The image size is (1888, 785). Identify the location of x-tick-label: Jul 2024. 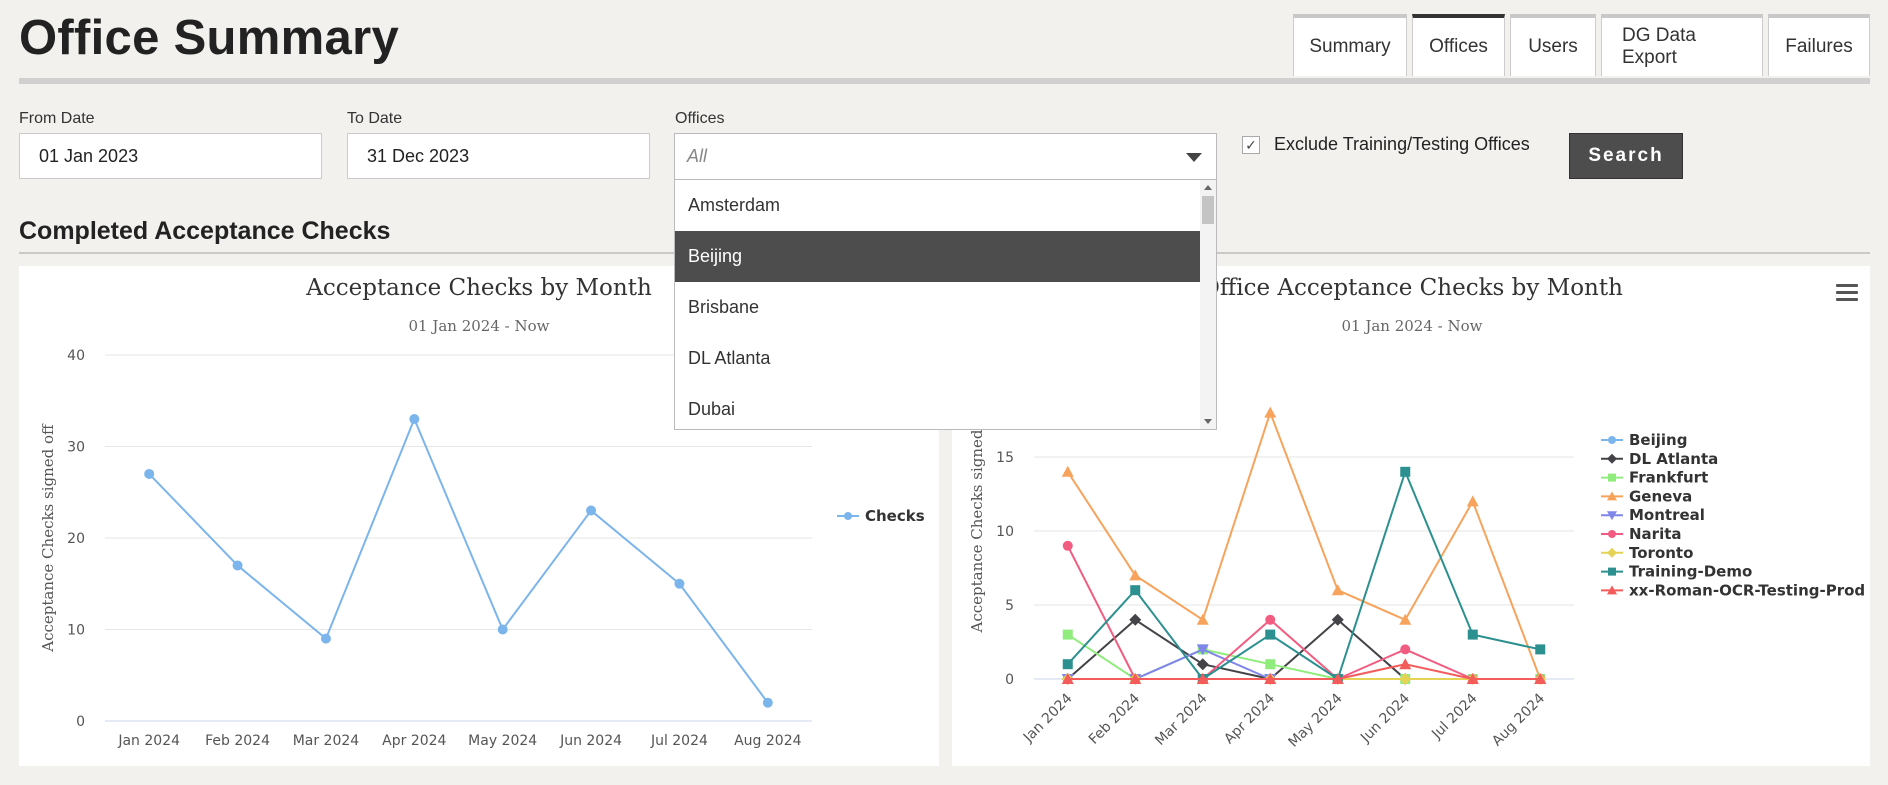
(679, 741).